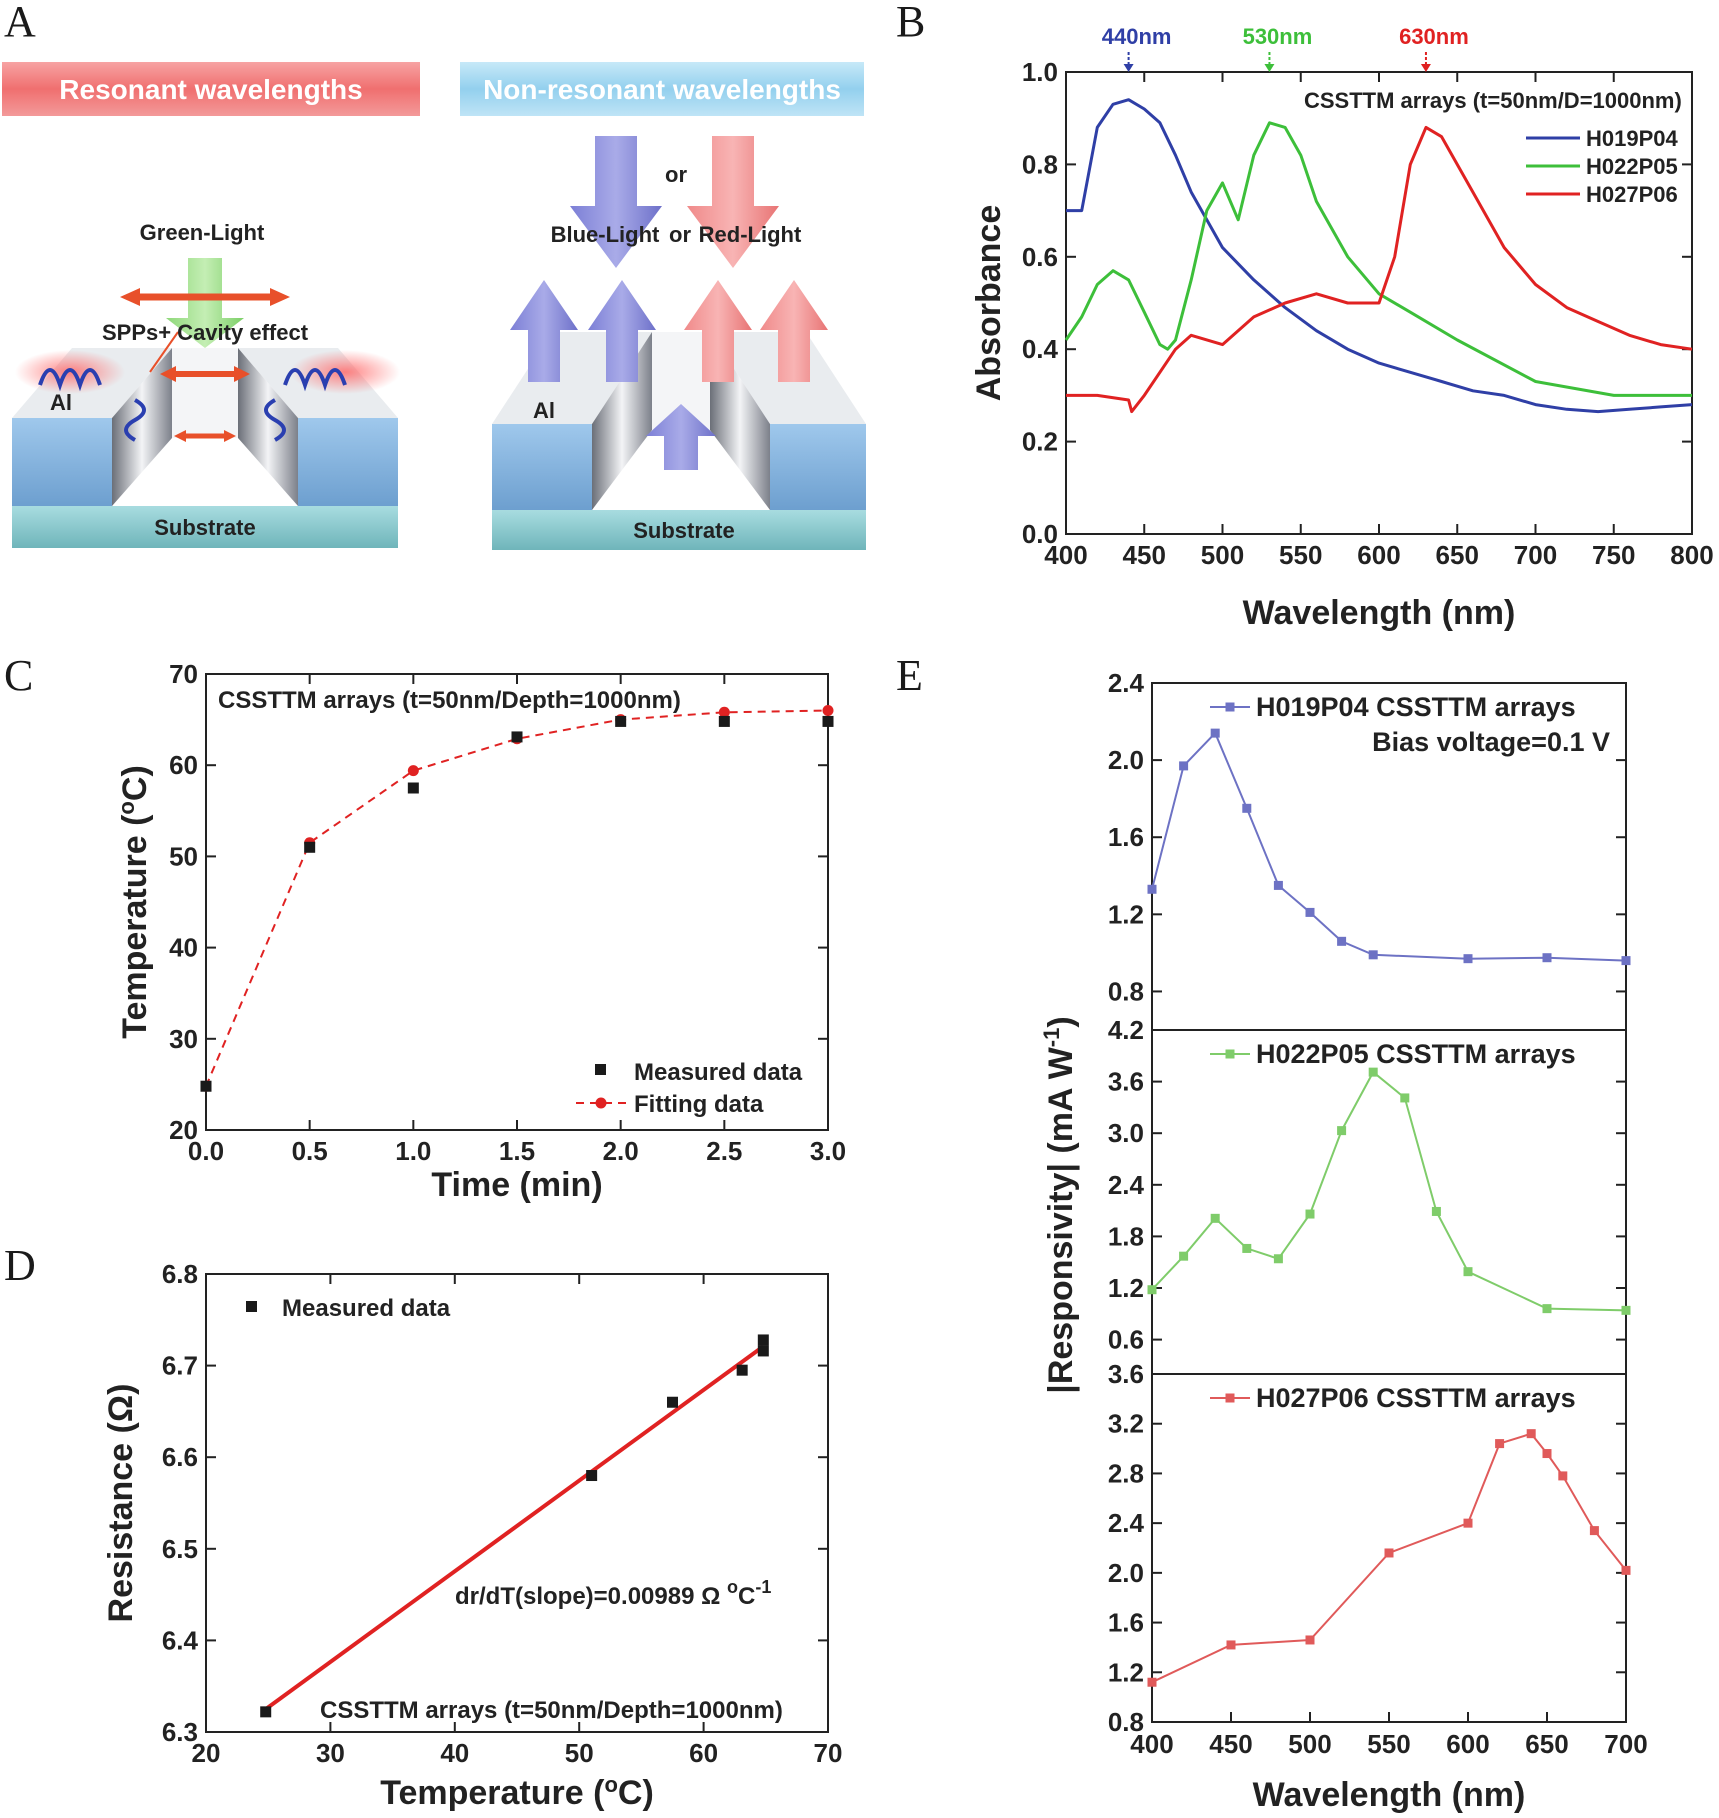 This screenshot has width=1719, height=1818. I want to click on responsivity-sub2-y-tick-label: 0.6, so click(1126, 1340).